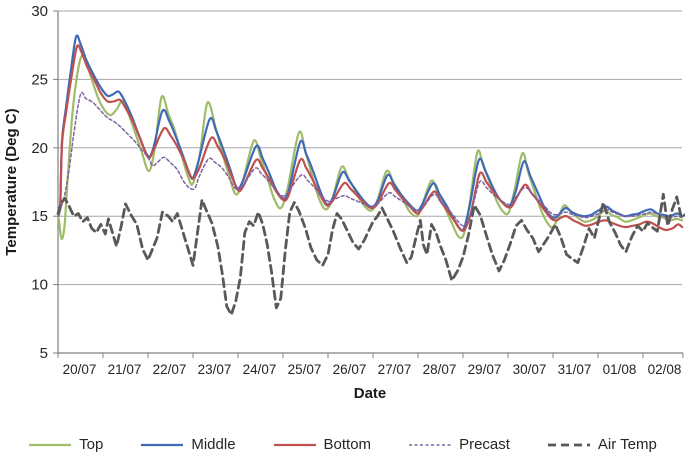 The height and width of the screenshot is (461, 685). Describe the element at coordinates (294, 444) in the screenshot. I see `legend-swatch-bottom` at that location.